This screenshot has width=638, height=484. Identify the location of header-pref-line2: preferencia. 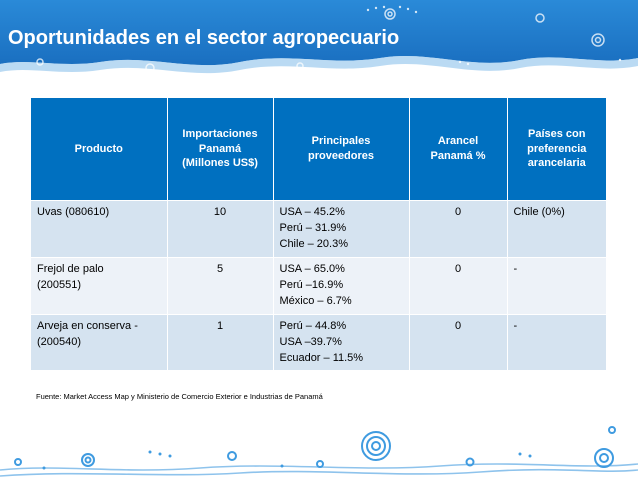
(557, 148).